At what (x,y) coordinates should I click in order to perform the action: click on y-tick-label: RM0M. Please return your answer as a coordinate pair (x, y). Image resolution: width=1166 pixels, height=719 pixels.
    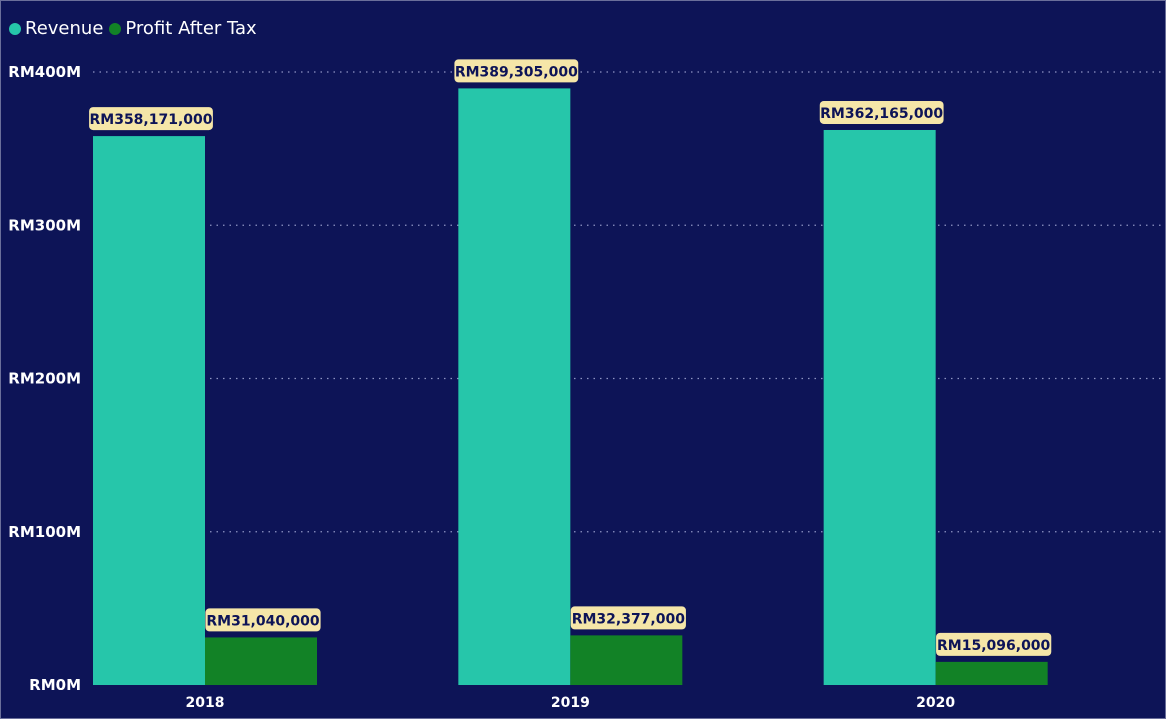
    Looking at the image, I should click on (55, 685).